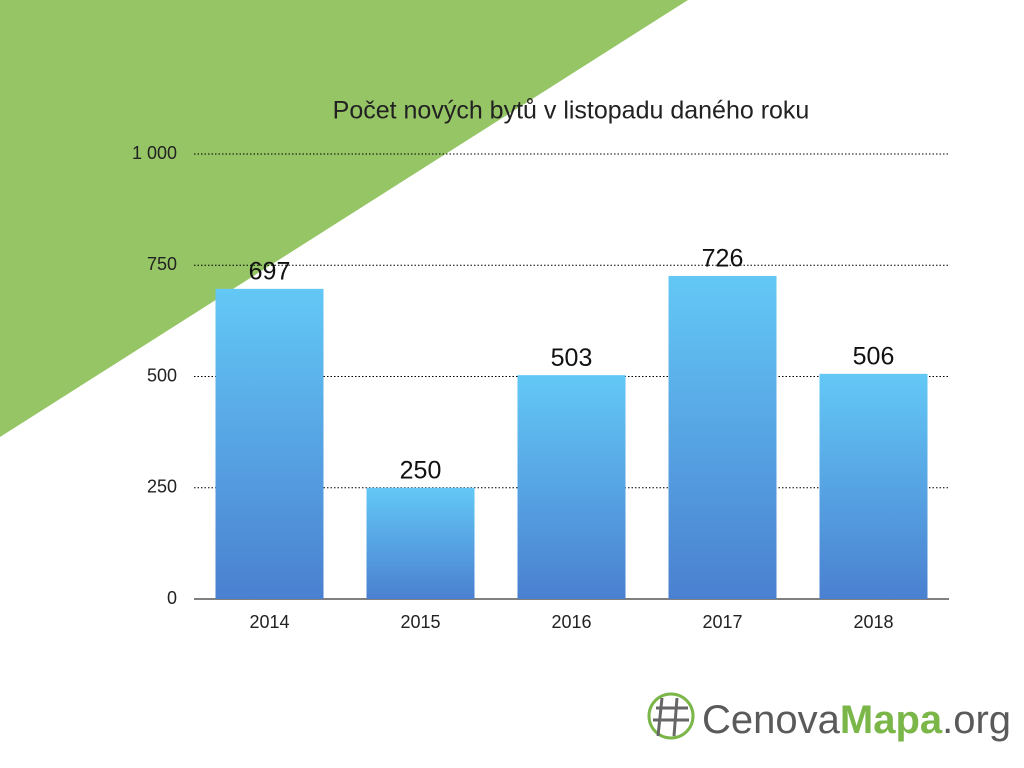  What do you see at coordinates (891, 720) in the screenshot?
I see `logo-part: Mapa` at bounding box center [891, 720].